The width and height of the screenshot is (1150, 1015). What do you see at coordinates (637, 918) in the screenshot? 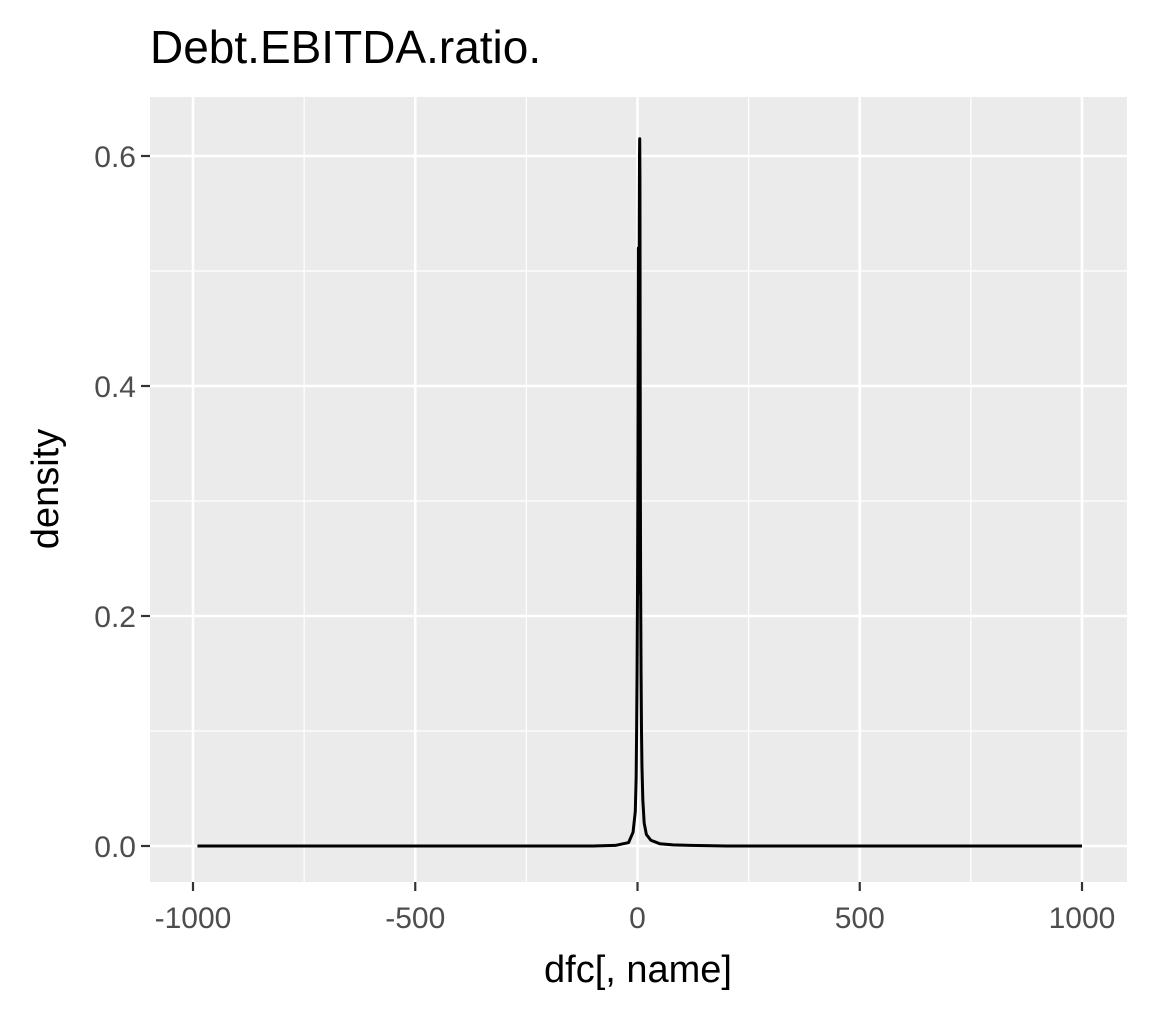
I see `x-tick-label-2: 0` at bounding box center [637, 918].